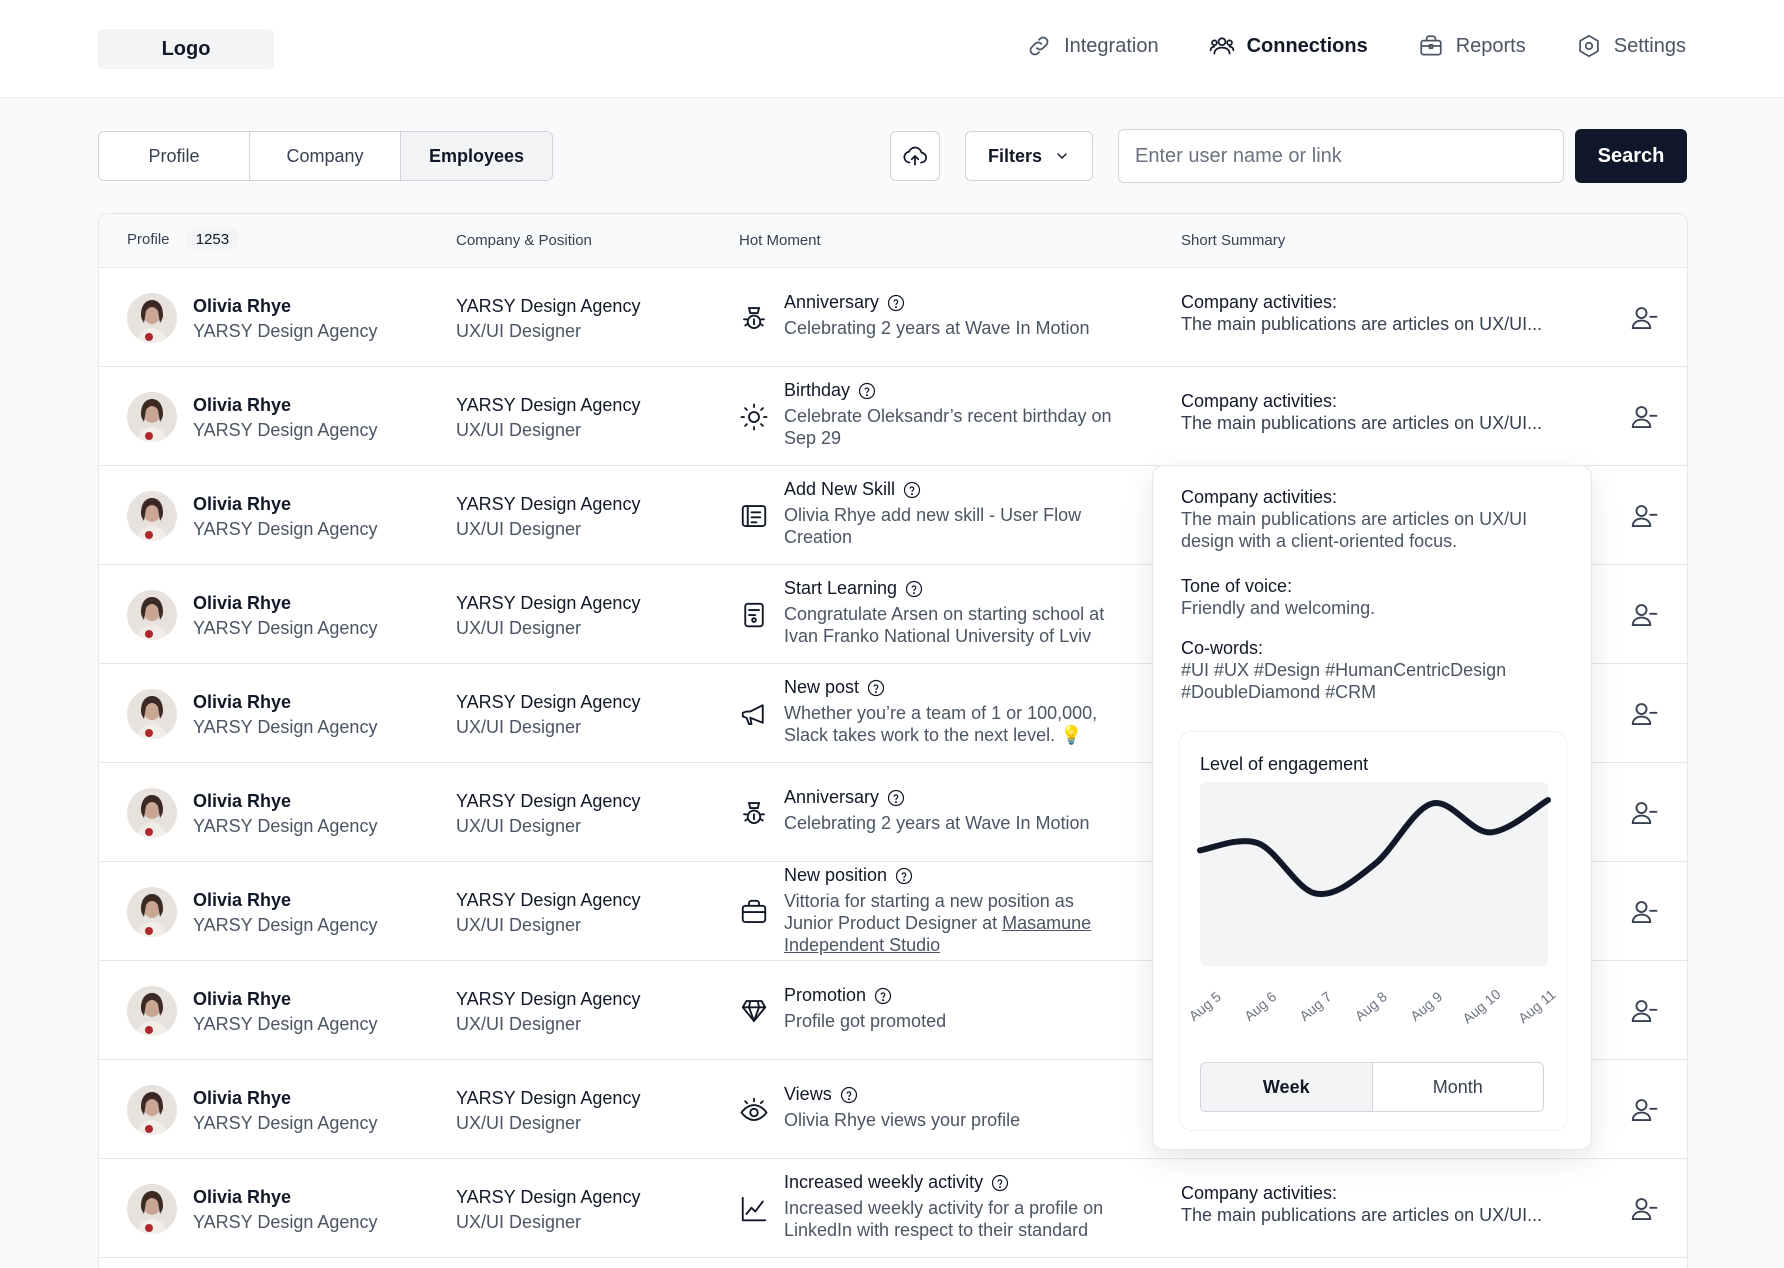  I want to click on nav-connections: Connections, so click(1288, 46).